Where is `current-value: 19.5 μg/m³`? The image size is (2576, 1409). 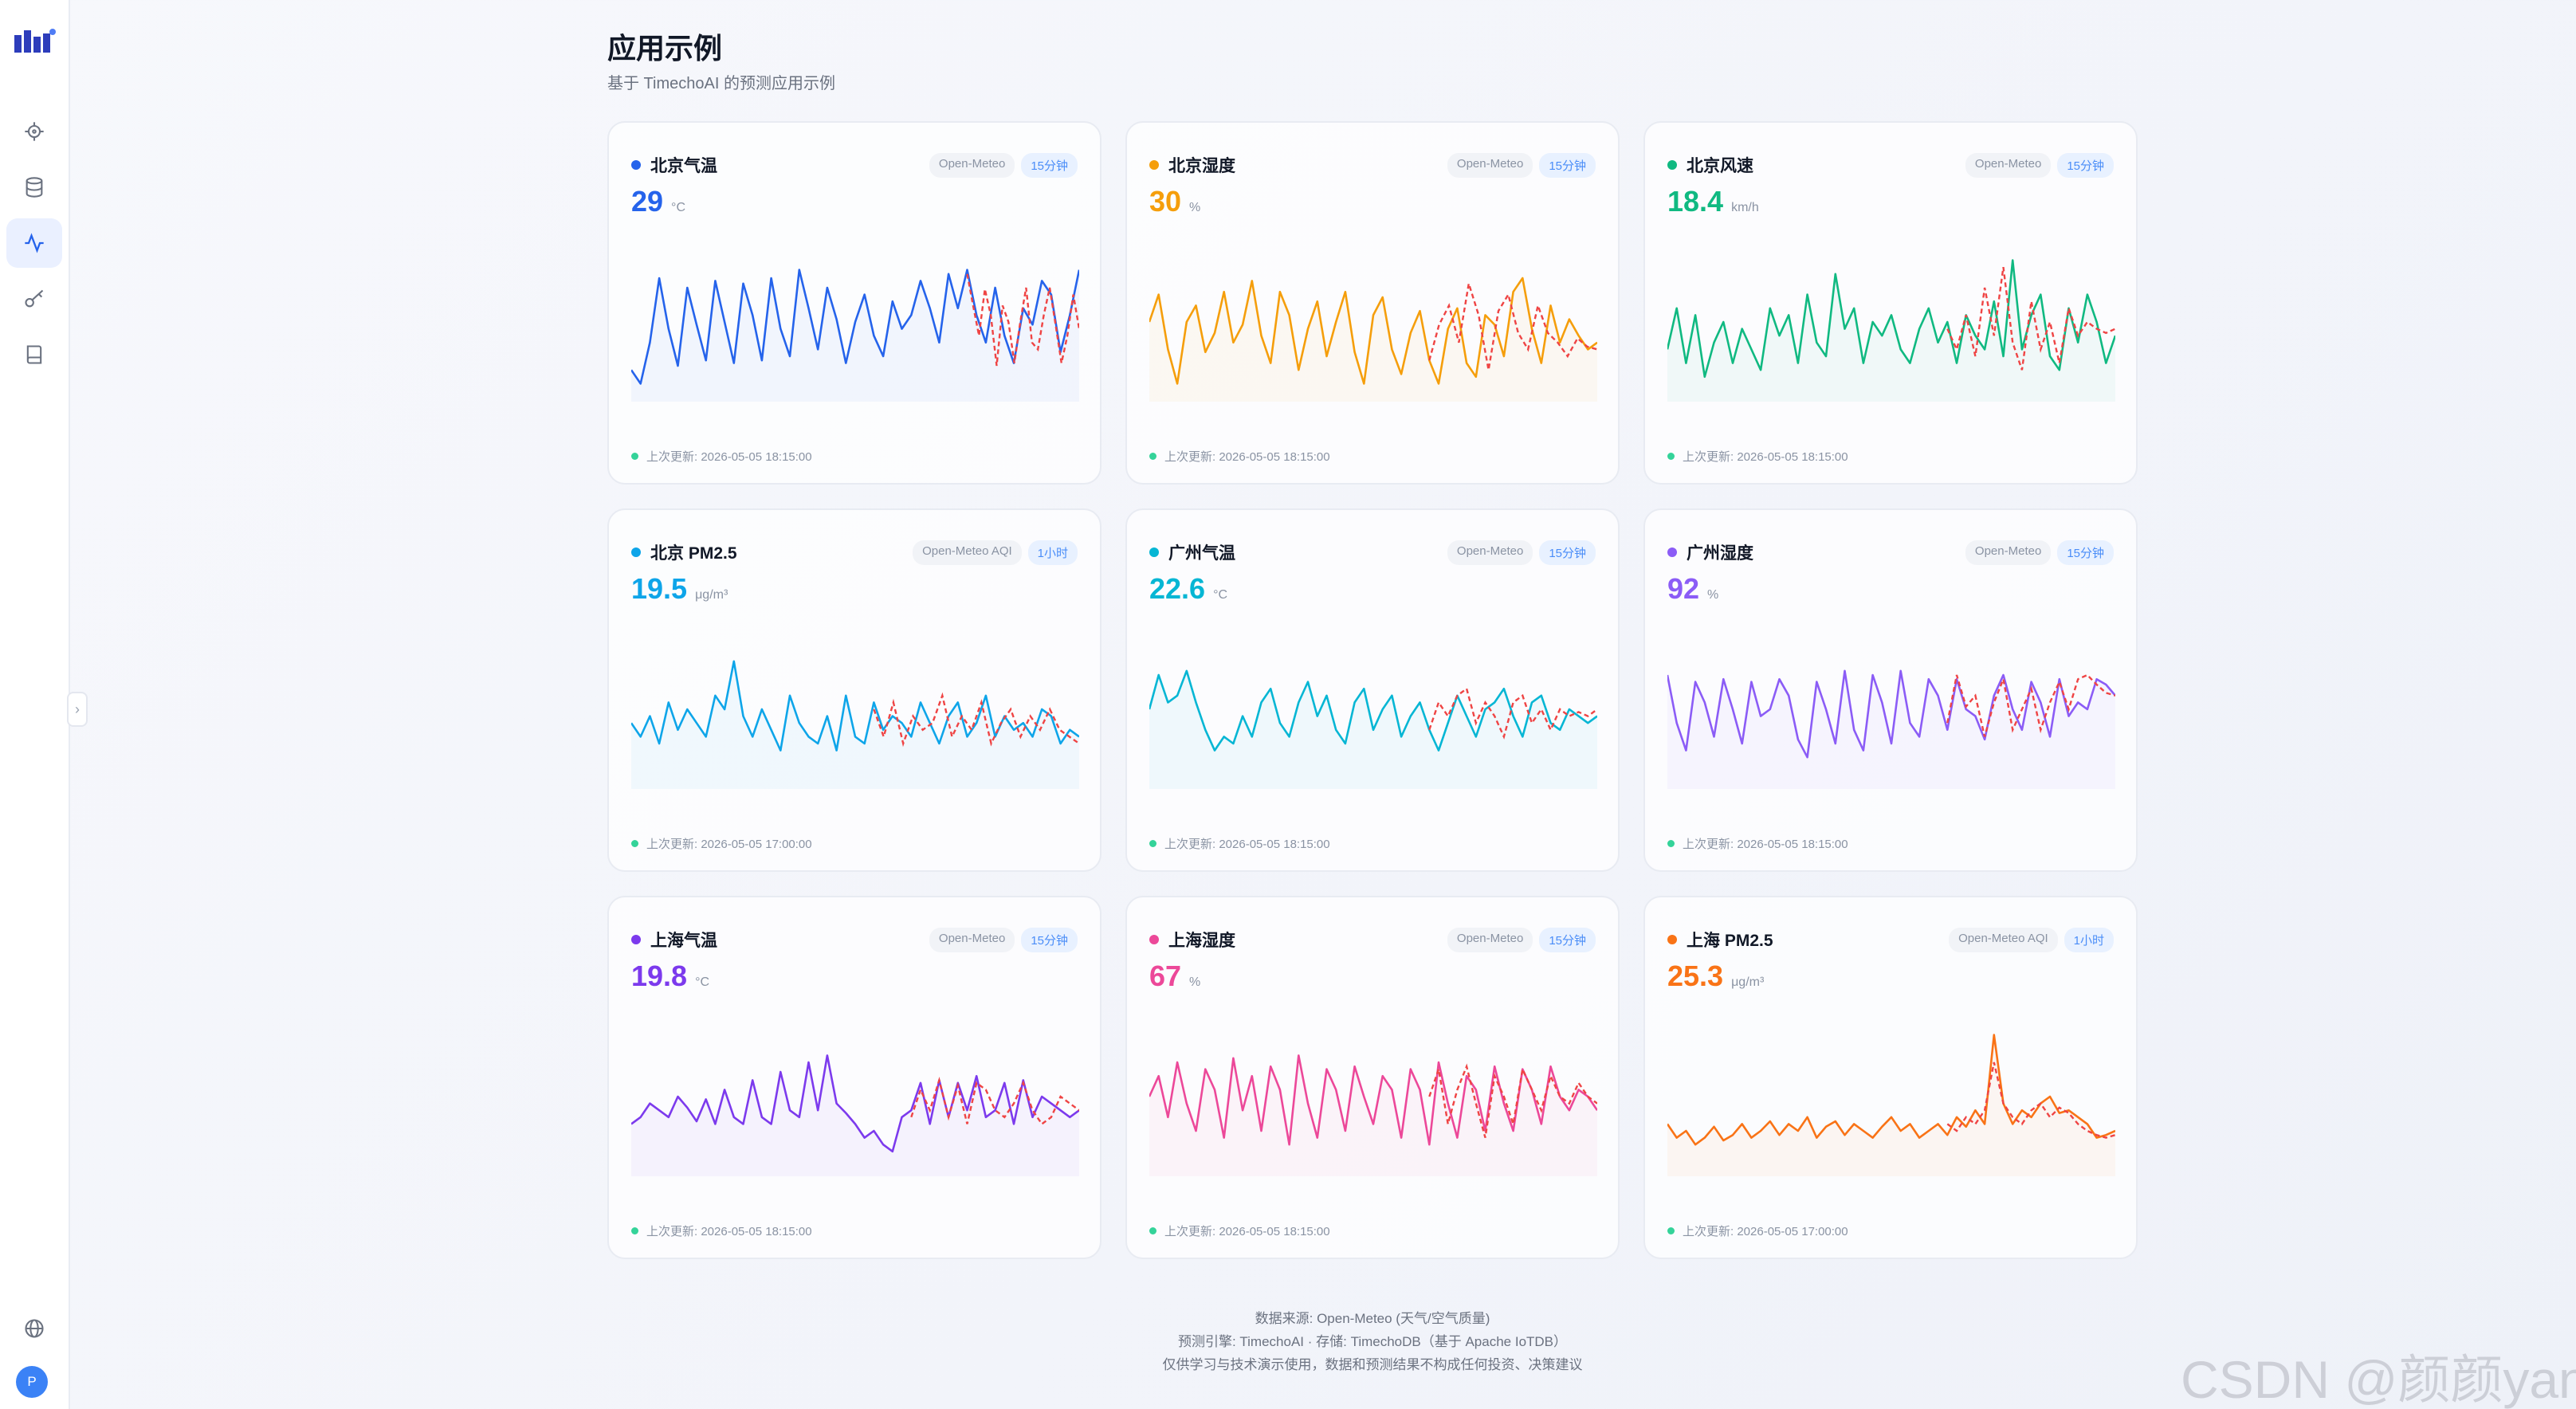
current-value: 19.5 μg/m³ is located at coordinates (679, 589).